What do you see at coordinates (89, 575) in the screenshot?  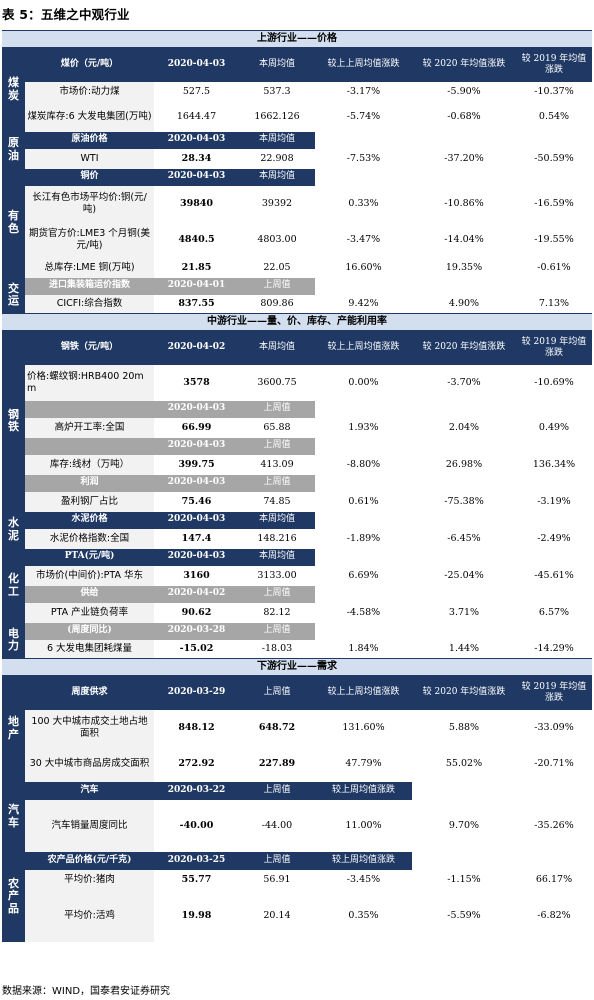 I see `row-label: 市场价(中间价):PTA 华东` at bounding box center [89, 575].